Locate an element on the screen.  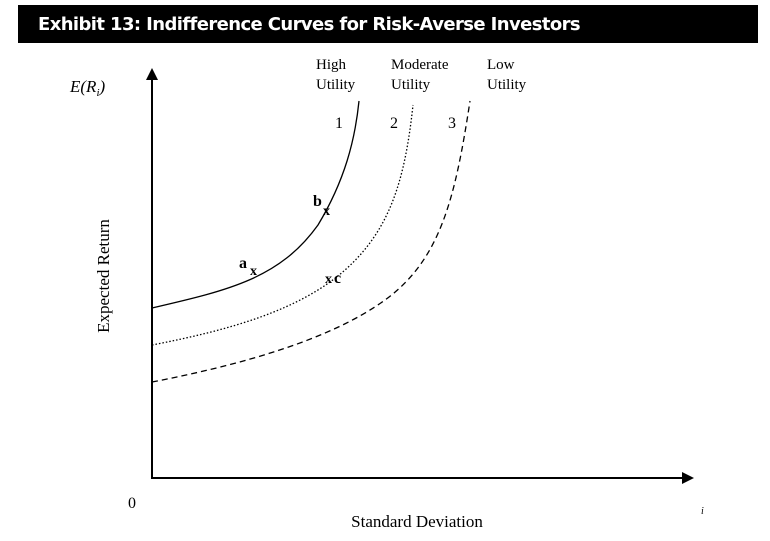
y-axis-symbol: E(Ri) is located at coordinates (87, 88).